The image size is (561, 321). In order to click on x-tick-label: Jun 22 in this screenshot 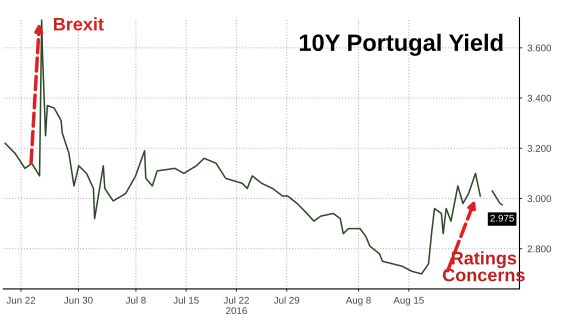, I will do `click(21, 300)`.